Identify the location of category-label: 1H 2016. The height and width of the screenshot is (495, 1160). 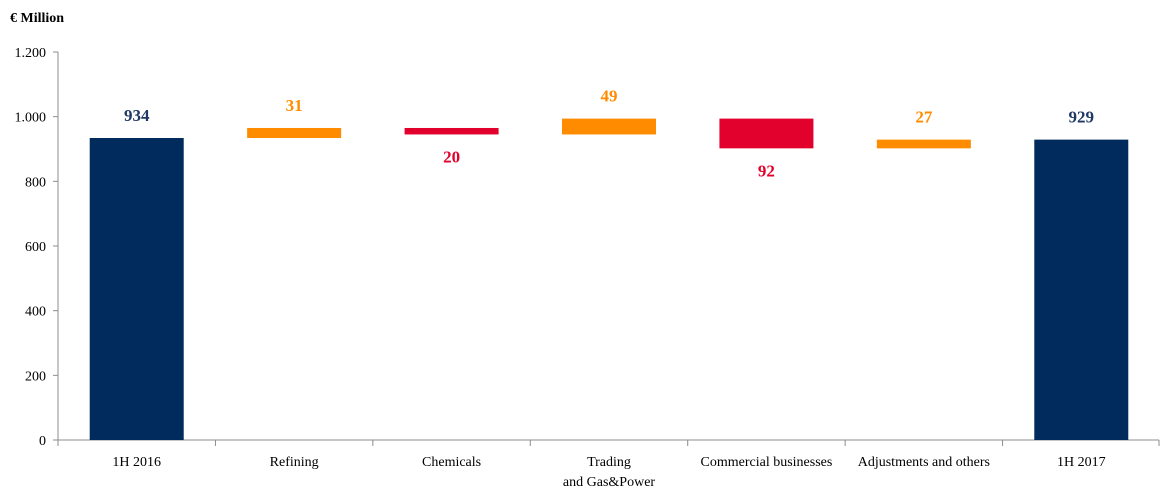
(136, 462).